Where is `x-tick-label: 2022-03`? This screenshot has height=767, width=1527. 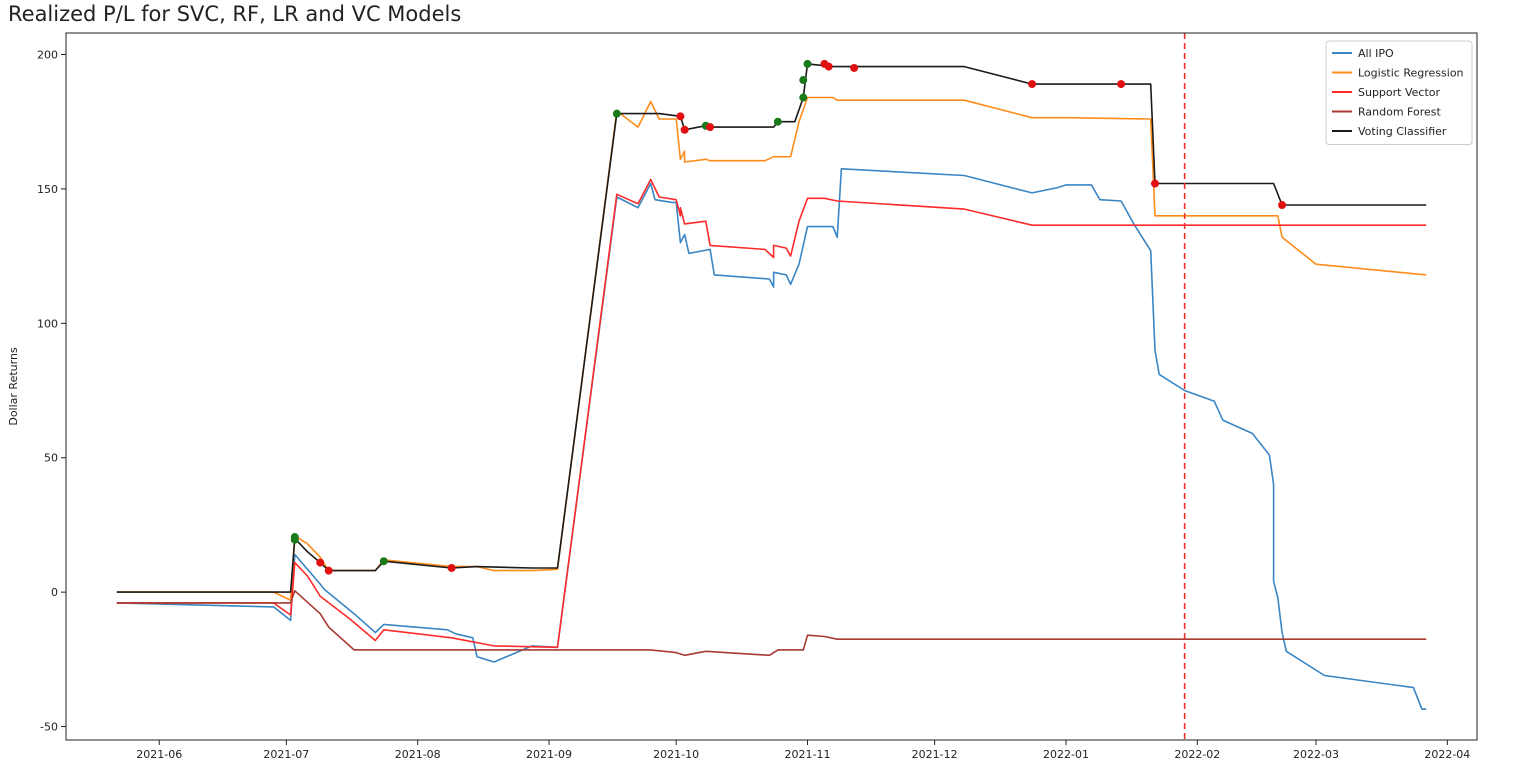 x-tick-label: 2022-03 is located at coordinates (1316, 754).